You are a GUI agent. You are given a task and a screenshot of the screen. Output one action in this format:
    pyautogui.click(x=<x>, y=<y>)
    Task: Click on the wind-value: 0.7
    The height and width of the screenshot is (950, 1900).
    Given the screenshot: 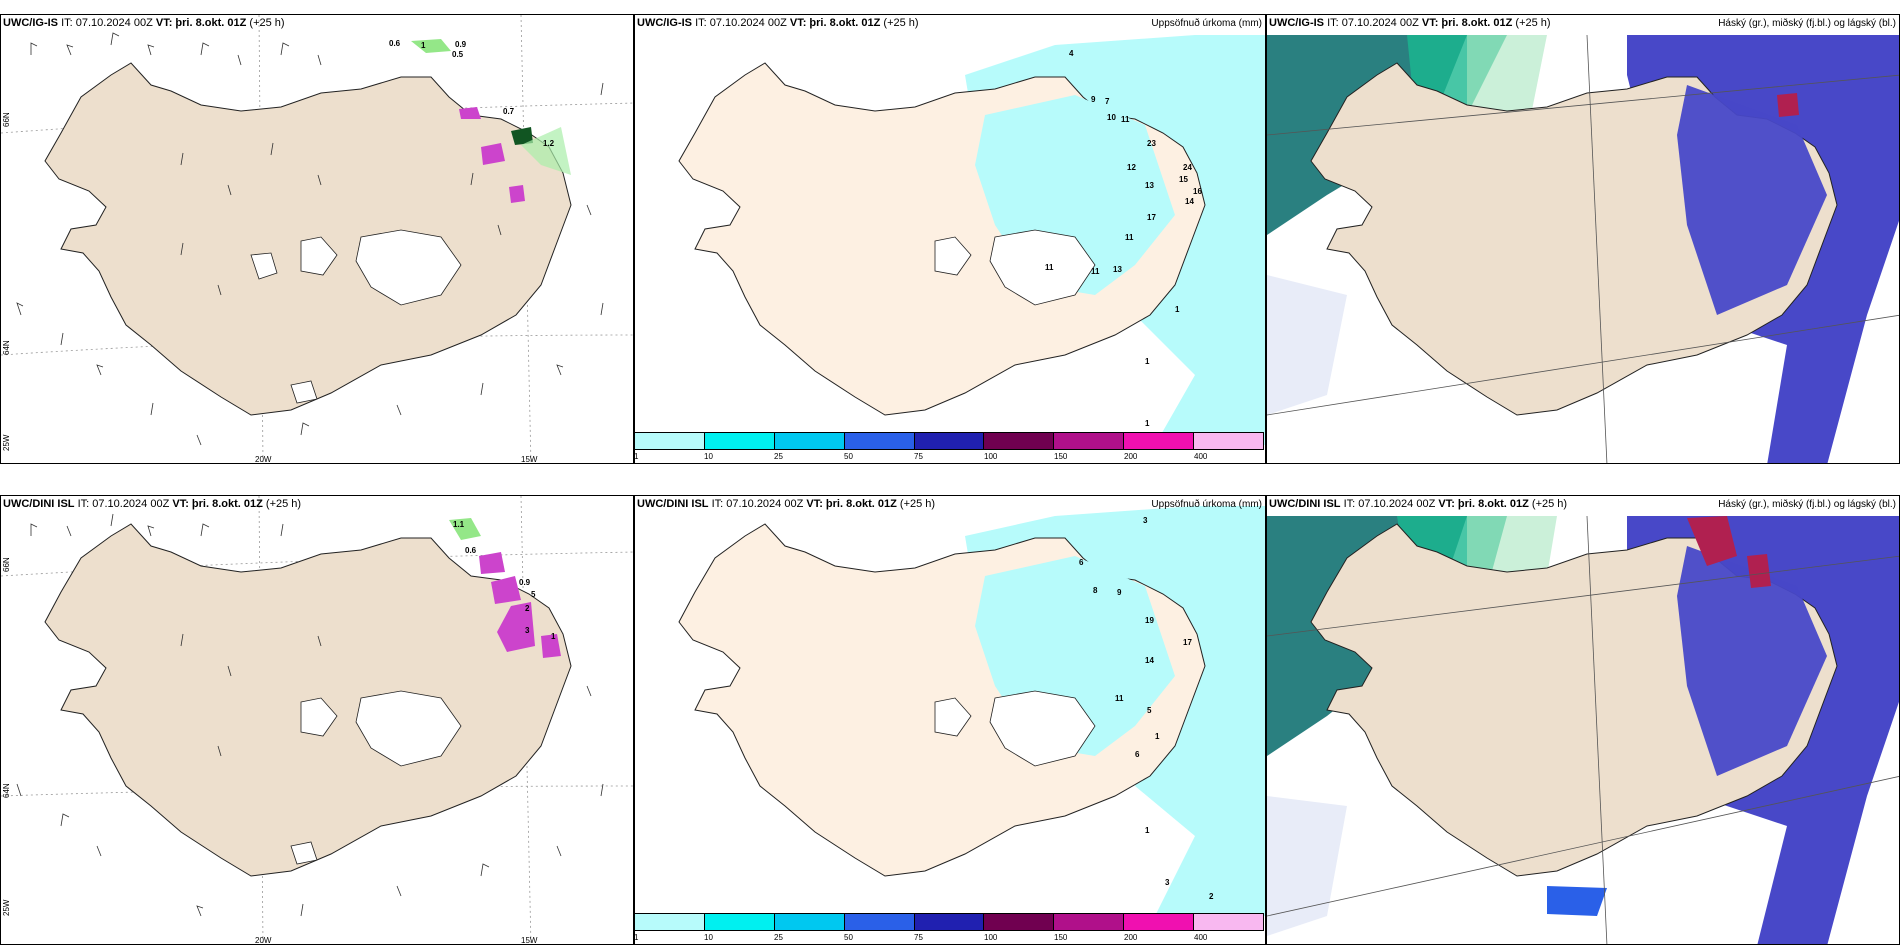 What is the action you would take?
    pyautogui.click(x=509, y=111)
    